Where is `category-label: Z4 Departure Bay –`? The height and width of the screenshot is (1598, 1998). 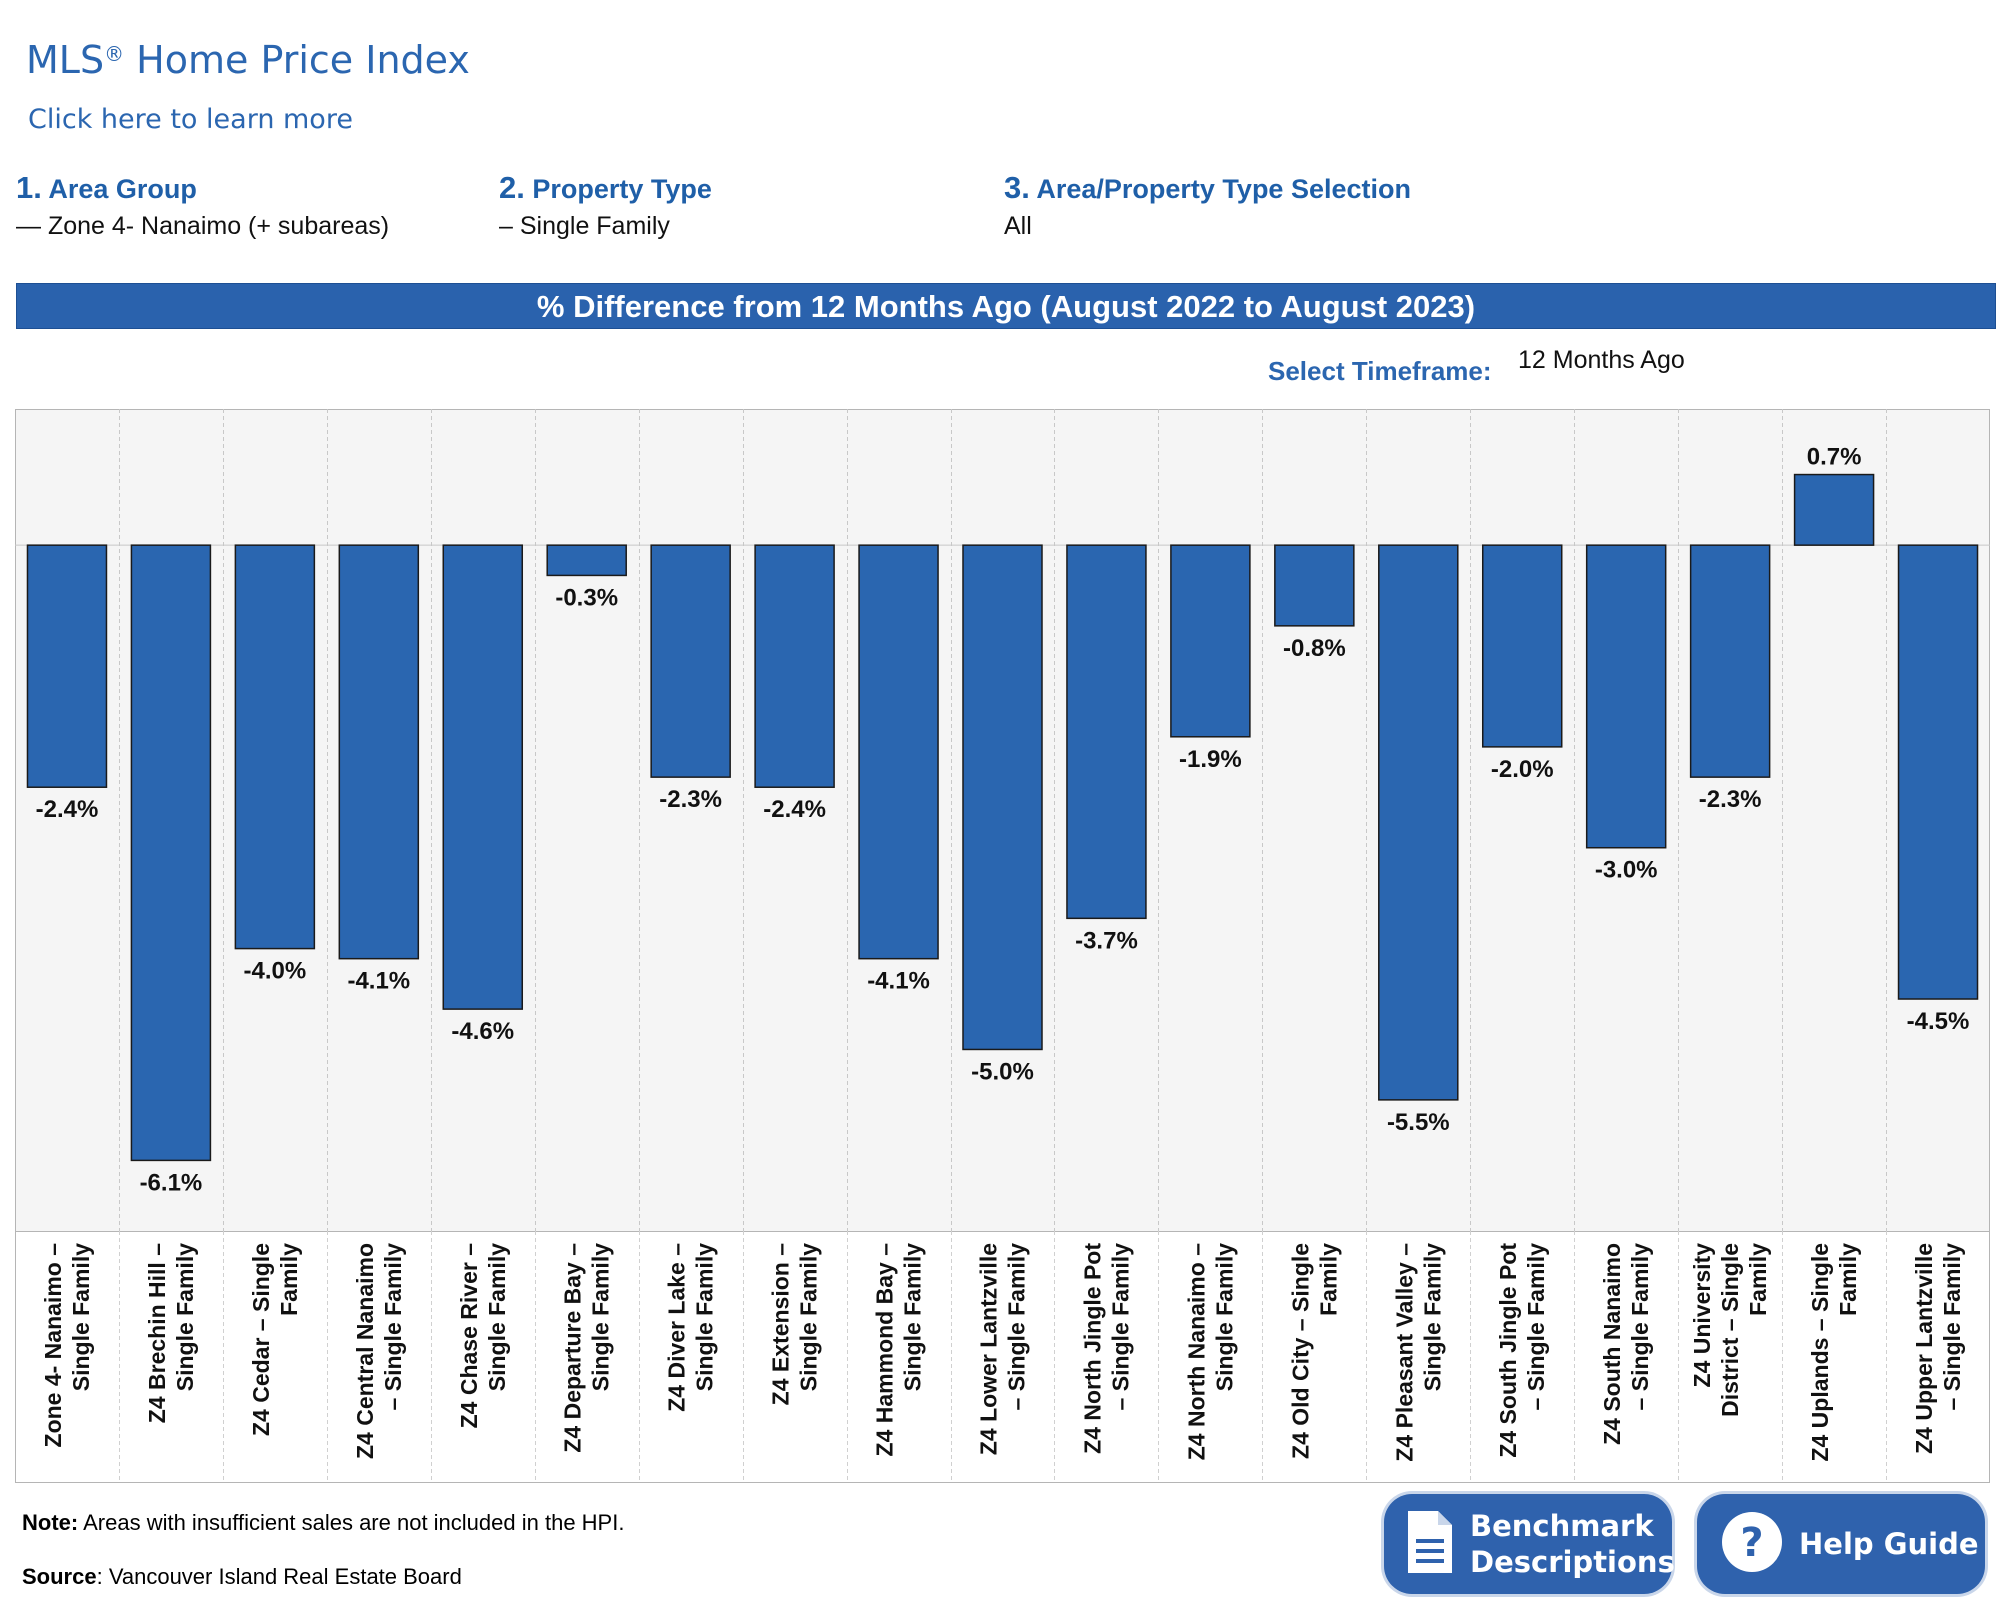
category-label: Z4 Departure Bay – is located at coordinates (573, 1348).